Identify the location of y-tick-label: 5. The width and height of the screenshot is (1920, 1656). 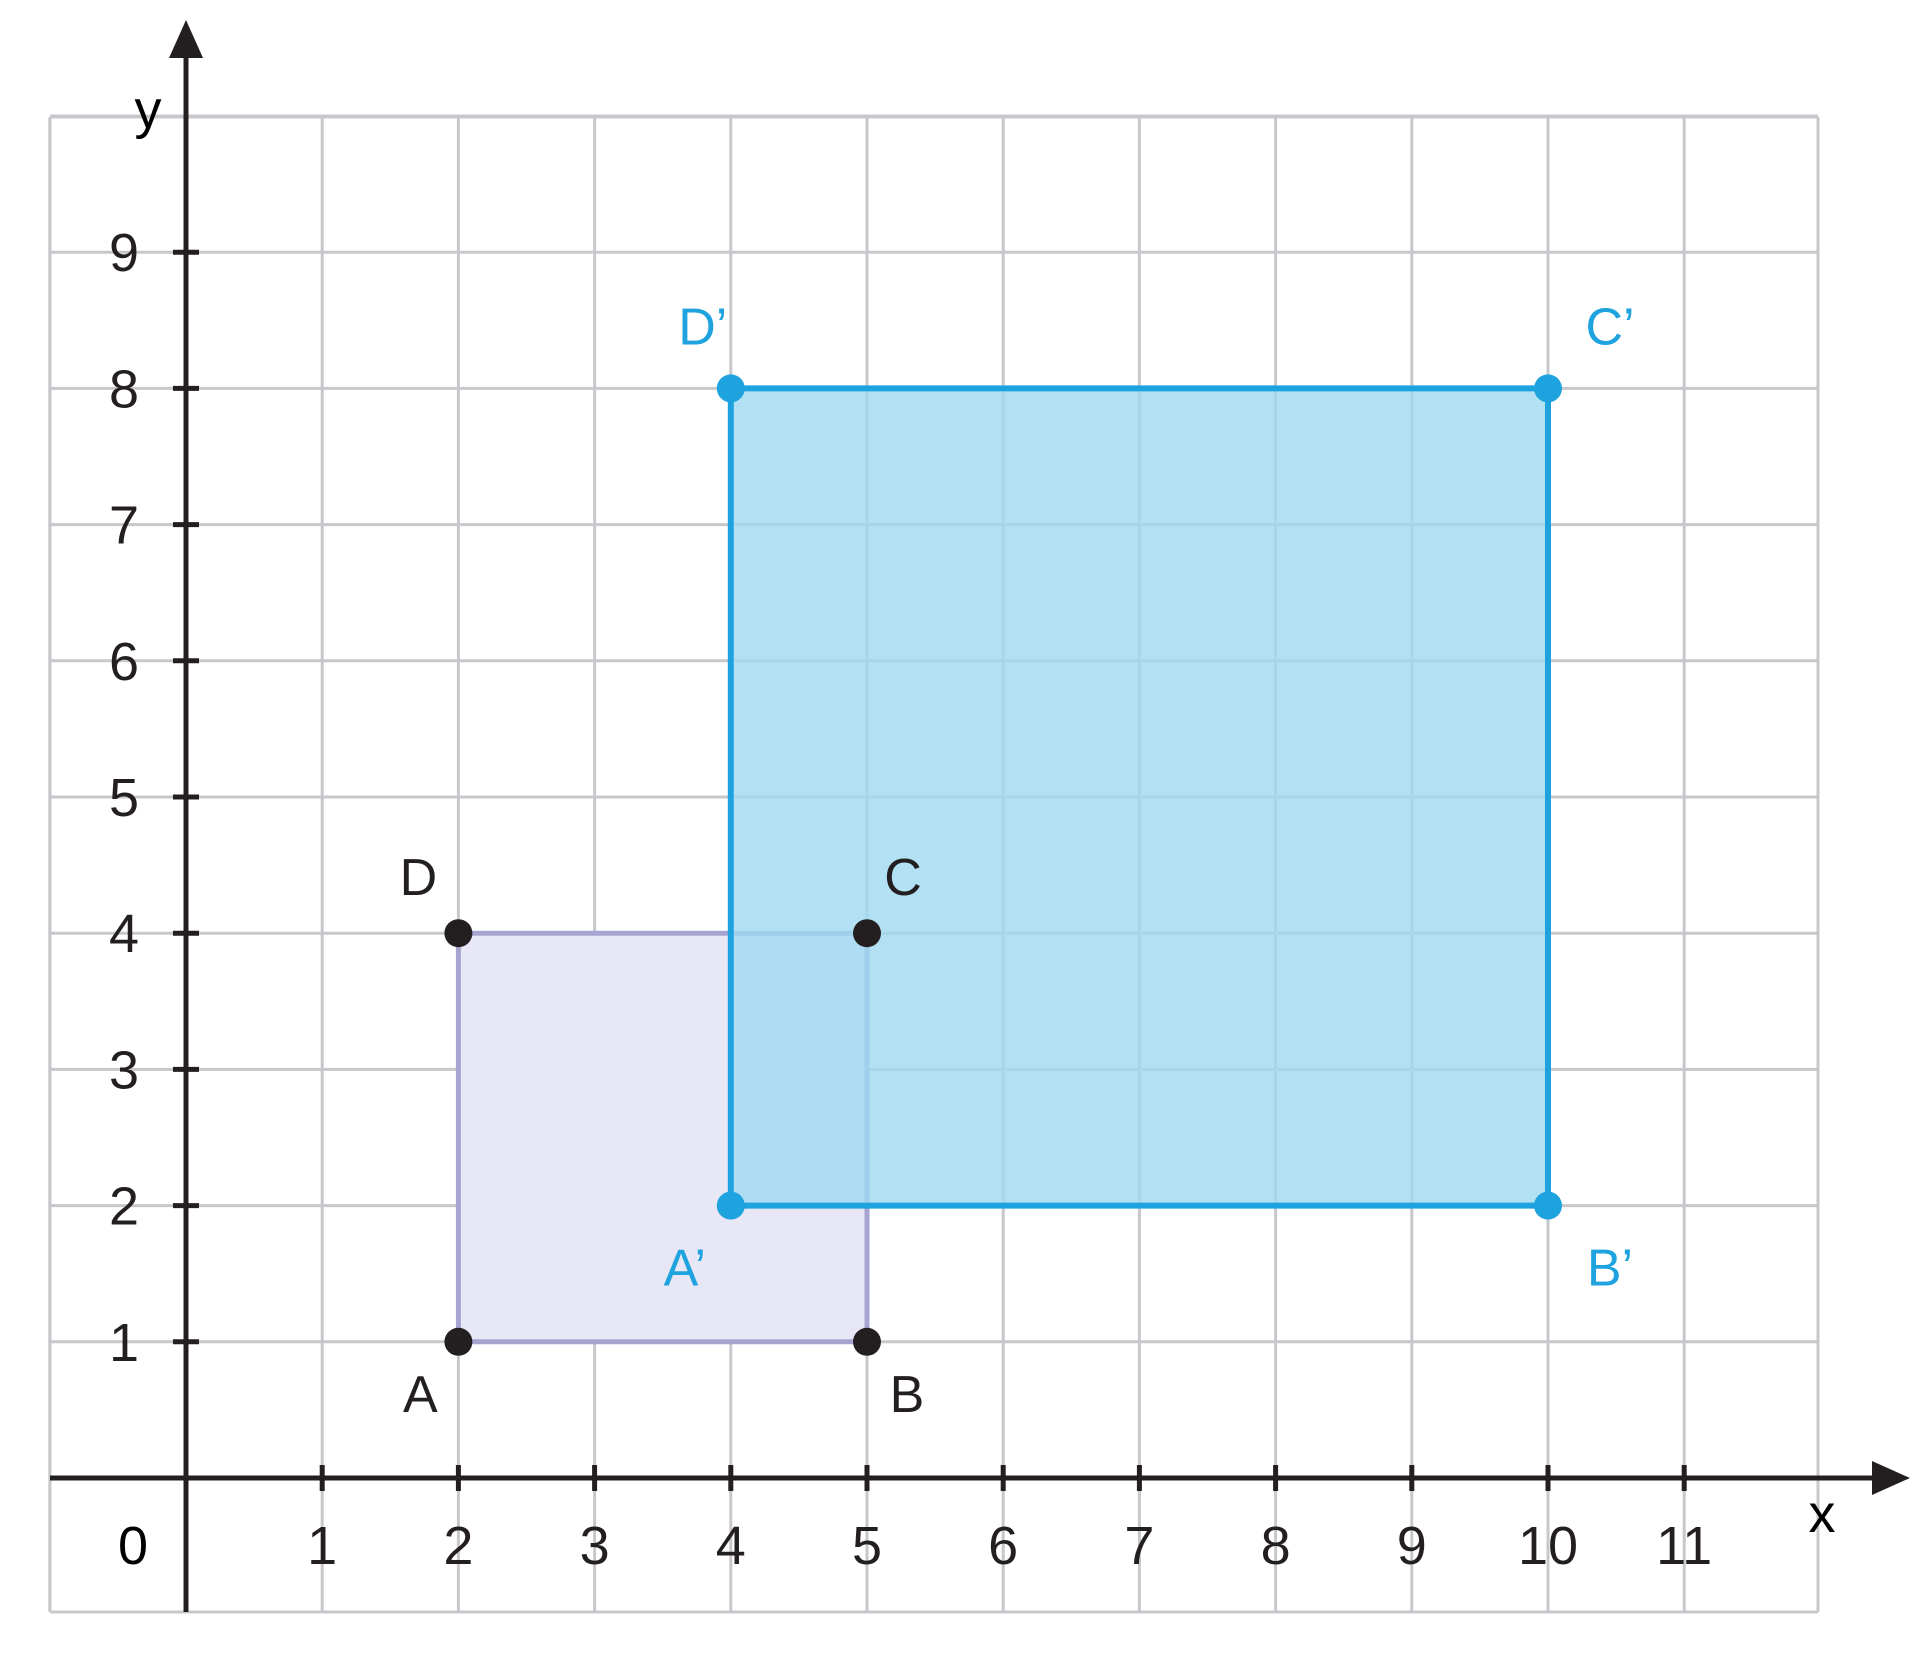
(124, 798).